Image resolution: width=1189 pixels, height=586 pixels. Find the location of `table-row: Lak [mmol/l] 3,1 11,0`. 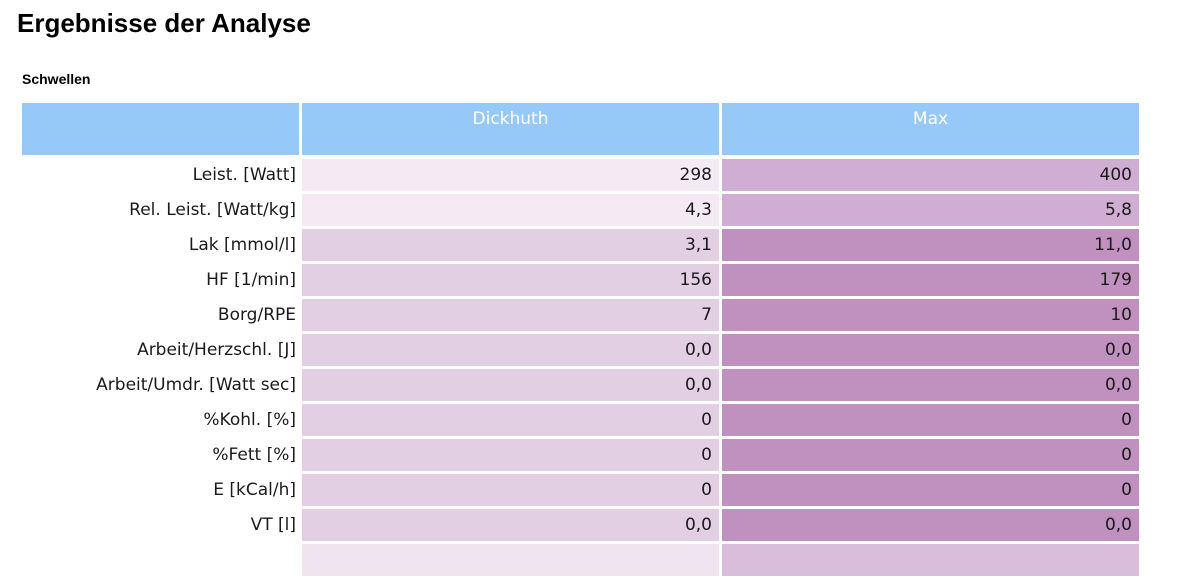

table-row: Lak [mmol/l] 3,1 11,0 is located at coordinates (580, 245).